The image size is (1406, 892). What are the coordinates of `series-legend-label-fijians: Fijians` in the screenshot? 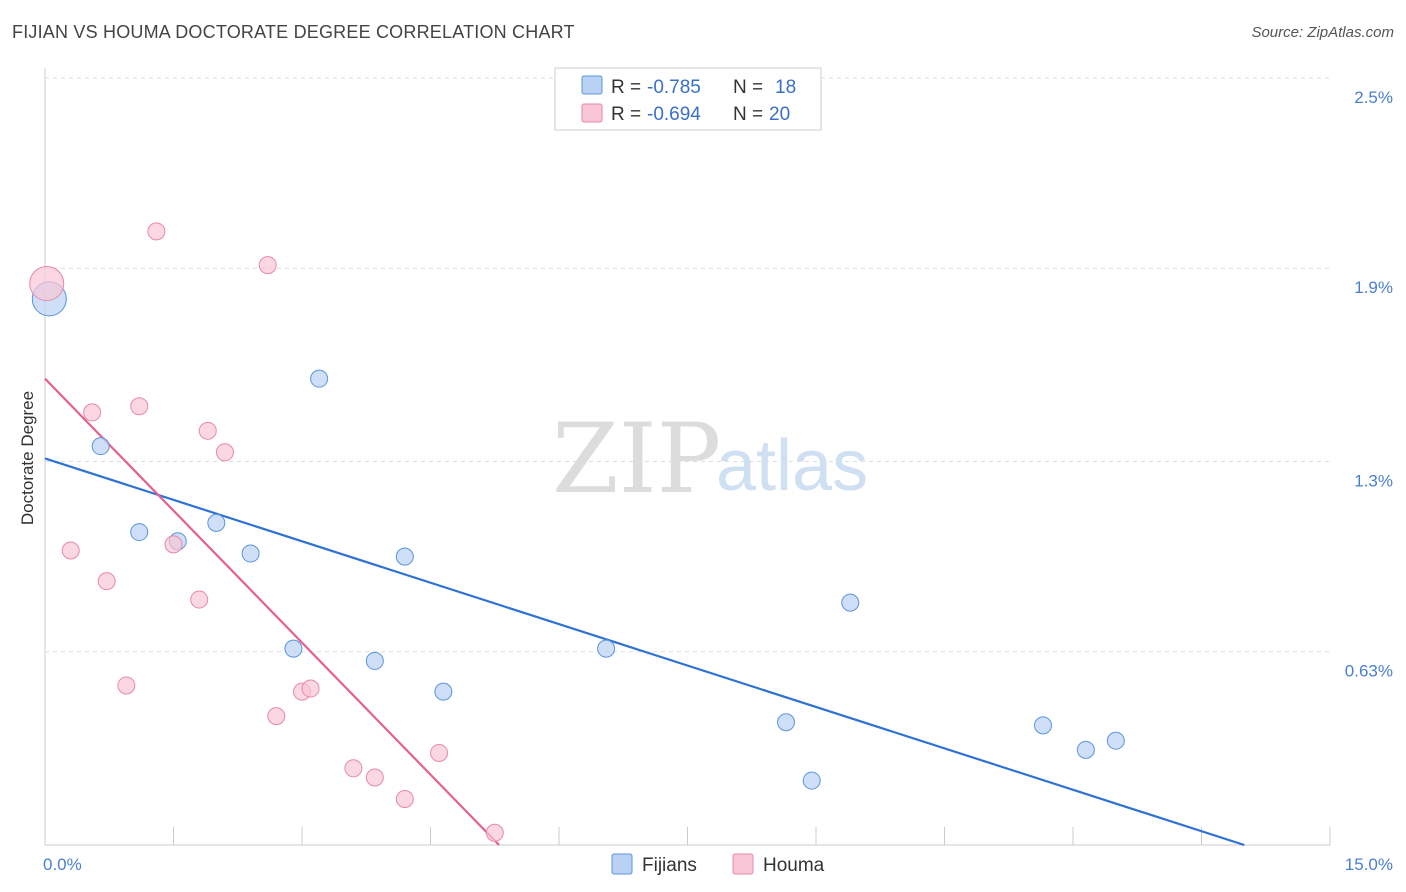 It's located at (669, 865).